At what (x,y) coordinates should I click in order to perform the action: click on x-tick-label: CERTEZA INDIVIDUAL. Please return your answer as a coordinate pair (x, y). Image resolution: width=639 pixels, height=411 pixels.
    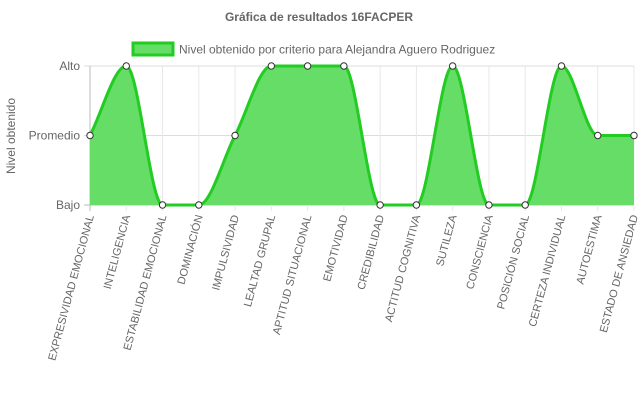
    Looking at the image, I should click on (547, 271).